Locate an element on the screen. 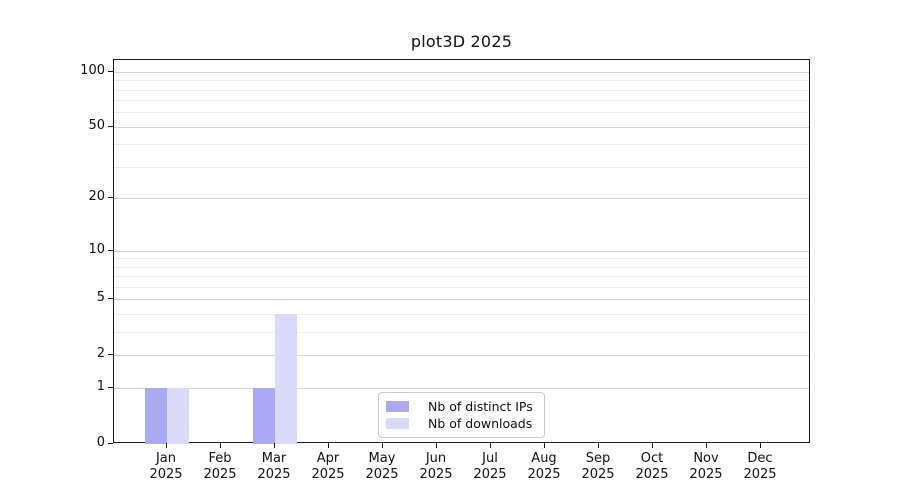 The width and height of the screenshot is (900, 500). x-tick-label: Apr 2025 is located at coordinates (328, 467).